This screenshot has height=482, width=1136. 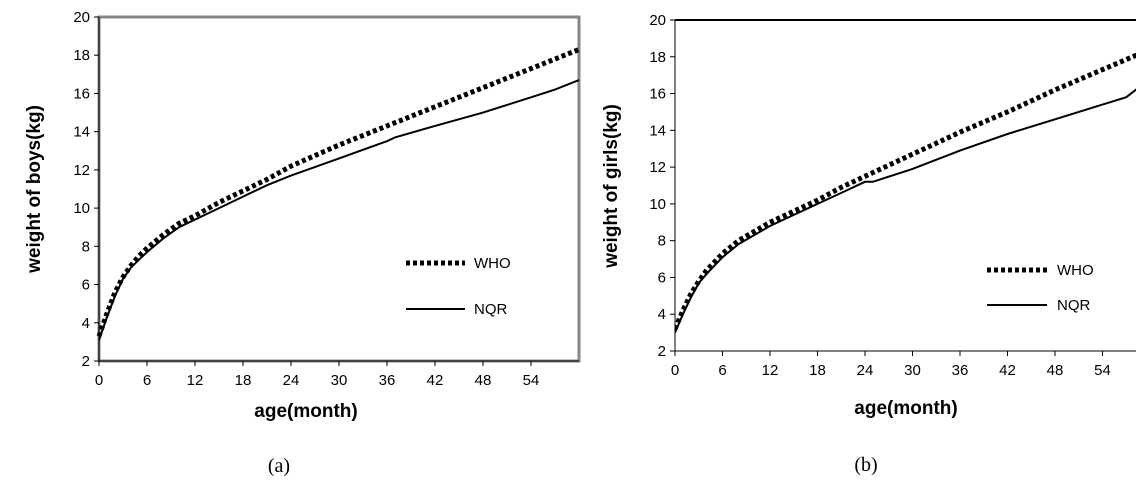 What do you see at coordinates (770, 370) in the screenshot?
I see `x-tick-label-b: 12` at bounding box center [770, 370].